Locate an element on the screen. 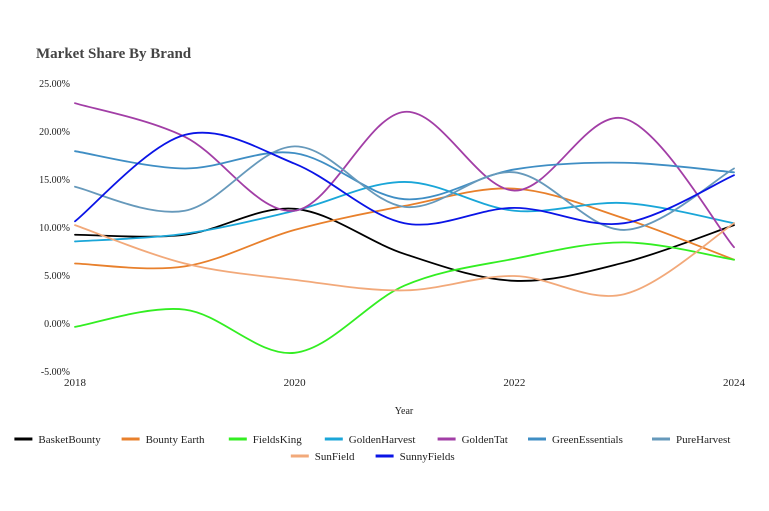 This screenshot has height=511, width=769. legend-item: GoldenHarvest is located at coordinates (370, 440).